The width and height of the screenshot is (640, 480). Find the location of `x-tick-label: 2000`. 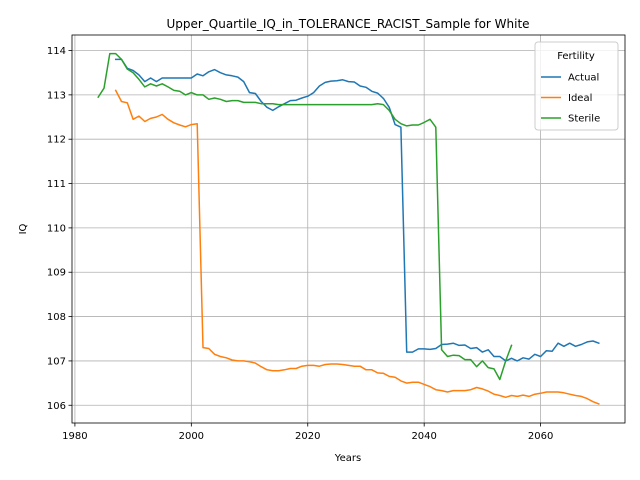

x-tick-label: 2000 is located at coordinates (191, 436).